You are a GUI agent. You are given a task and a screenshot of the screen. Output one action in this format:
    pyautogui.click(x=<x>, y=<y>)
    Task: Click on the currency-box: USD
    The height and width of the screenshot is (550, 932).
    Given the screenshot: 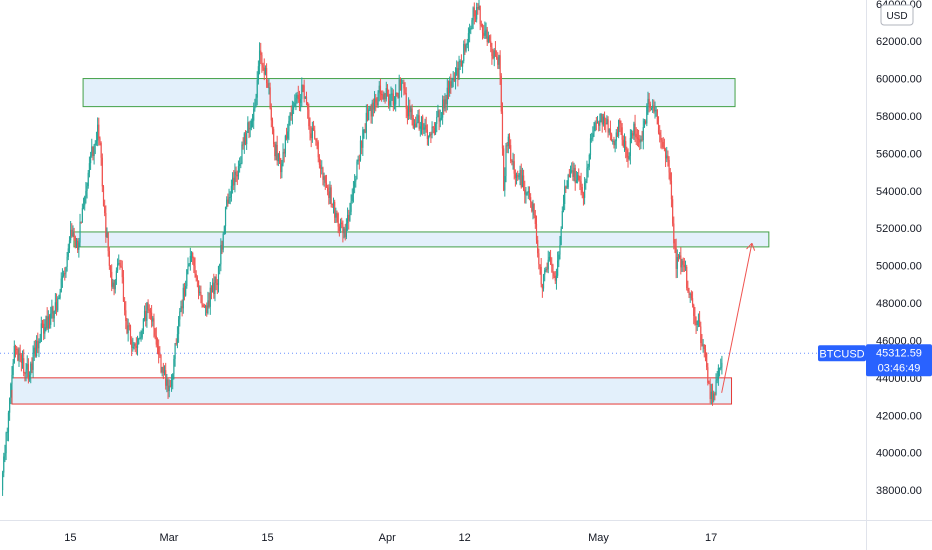 What is the action you would take?
    pyautogui.click(x=897, y=15)
    